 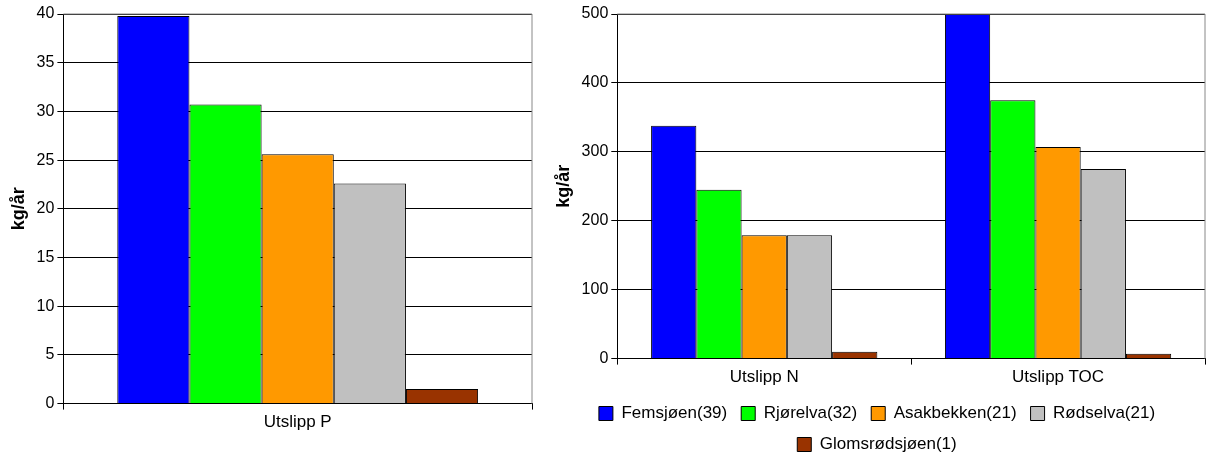 I want to click on legend-label: Femsjøen(39), so click(x=674, y=413).